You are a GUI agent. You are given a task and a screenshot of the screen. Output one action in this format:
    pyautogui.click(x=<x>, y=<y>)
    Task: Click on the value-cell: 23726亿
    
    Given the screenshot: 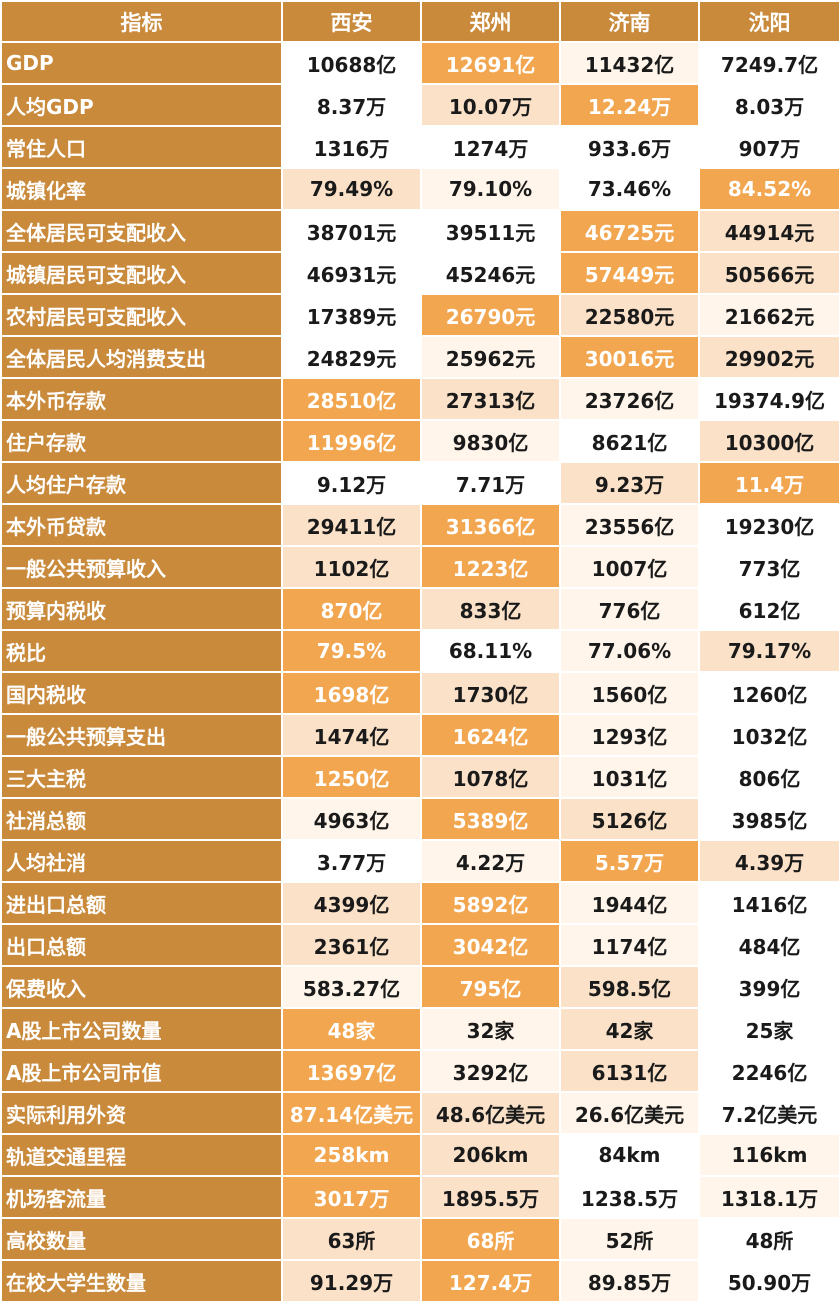 What is the action you would take?
    pyautogui.click(x=629, y=399)
    